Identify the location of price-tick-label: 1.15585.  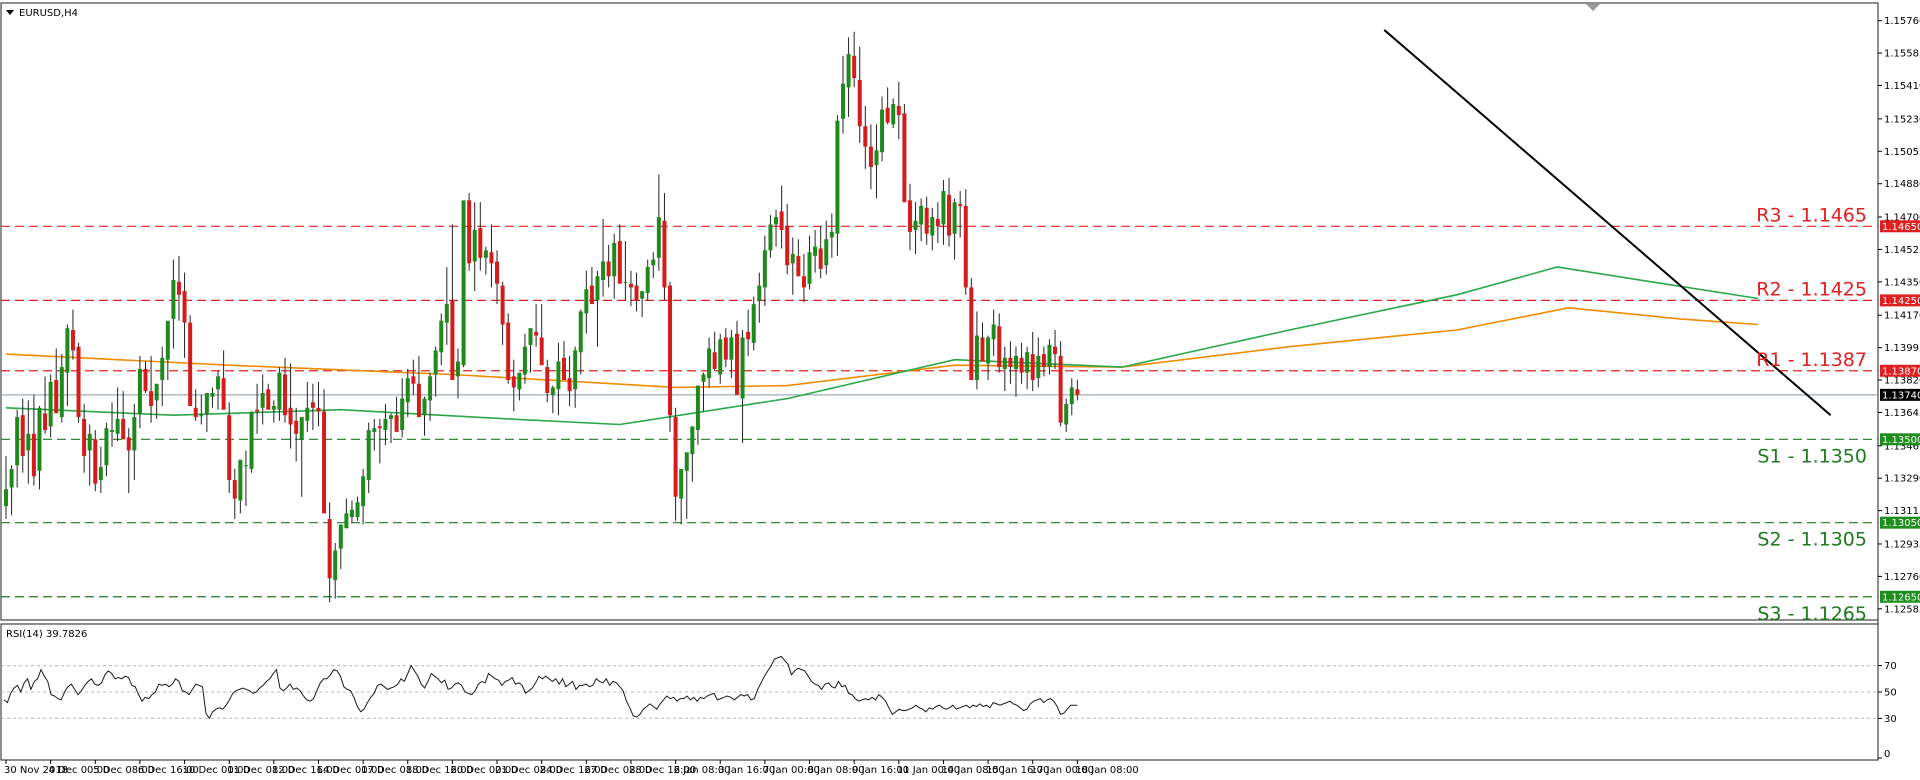
(1902, 54).